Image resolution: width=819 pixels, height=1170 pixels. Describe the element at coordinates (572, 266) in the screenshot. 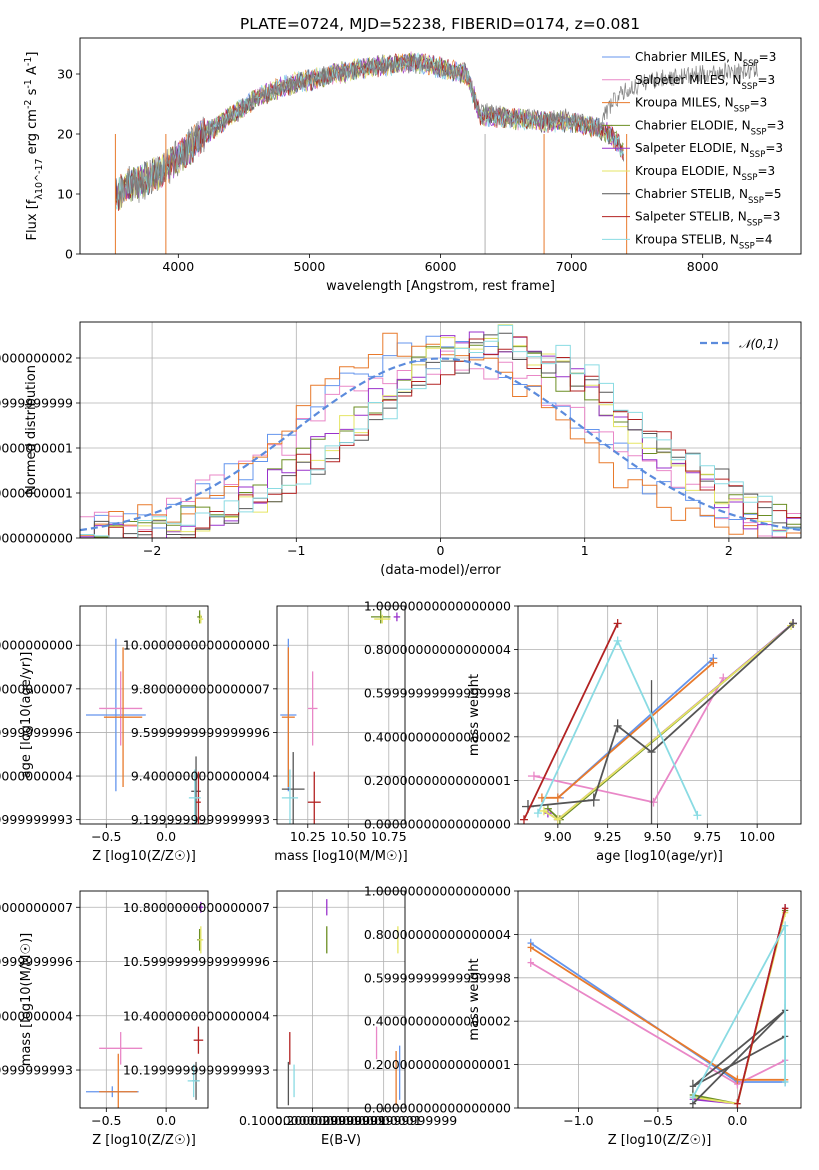

I see `x-tick-label: 7000` at that location.